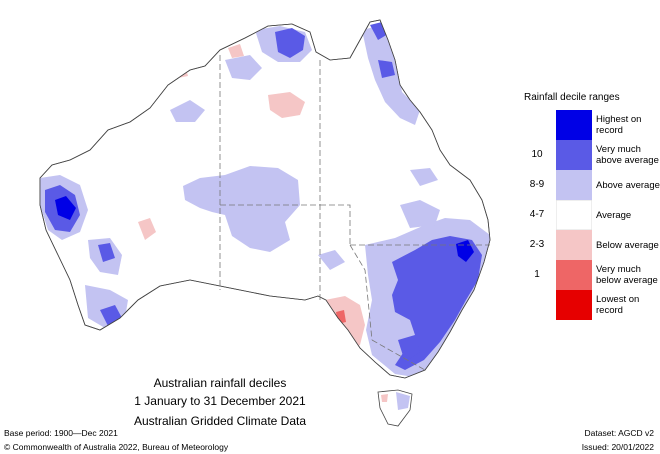  What do you see at coordinates (617, 447) in the screenshot?
I see `issued-date: Issued: 20/01/2022` at bounding box center [617, 447].